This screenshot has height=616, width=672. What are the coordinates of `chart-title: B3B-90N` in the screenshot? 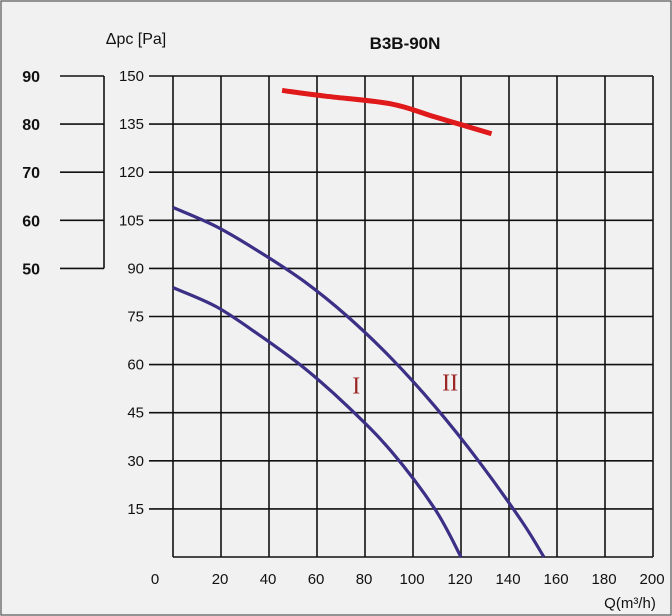 It's located at (405, 43).